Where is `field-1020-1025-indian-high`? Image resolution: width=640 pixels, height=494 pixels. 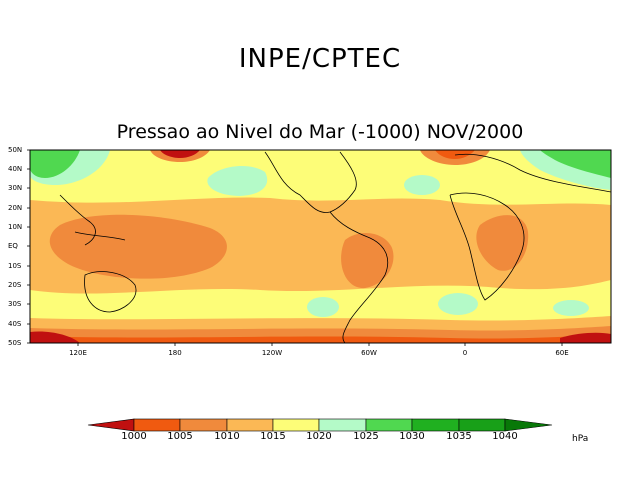 field-1020-1025-indian-high is located at coordinates (571, 308).